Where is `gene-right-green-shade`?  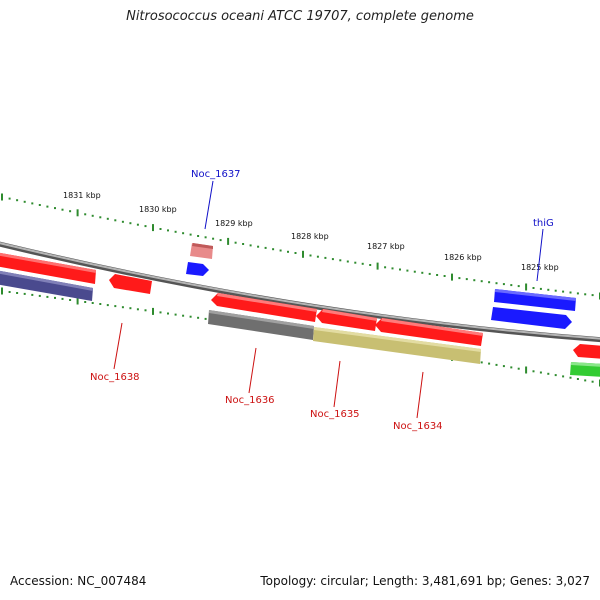
gene-right-green-shade is located at coordinates (585, 364).